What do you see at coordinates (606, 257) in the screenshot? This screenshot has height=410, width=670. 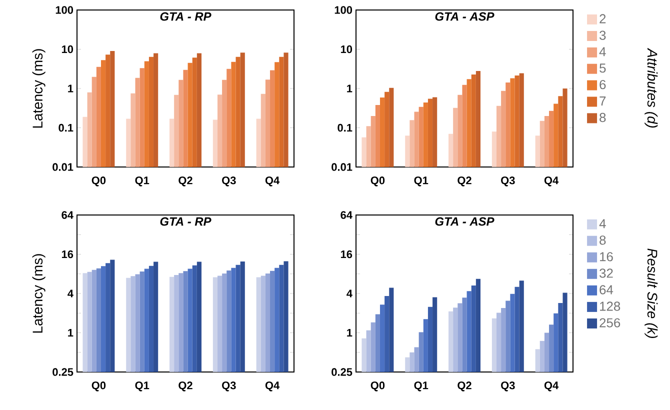 I see `legend-label: 16` at bounding box center [606, 257].